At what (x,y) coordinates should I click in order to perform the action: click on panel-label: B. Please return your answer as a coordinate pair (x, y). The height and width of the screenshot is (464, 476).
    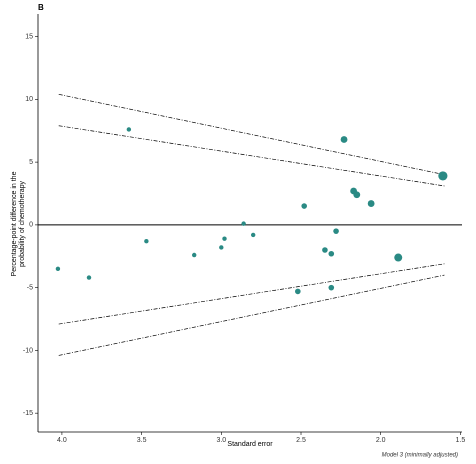
    Looking at the image, I should click on (41, 7).